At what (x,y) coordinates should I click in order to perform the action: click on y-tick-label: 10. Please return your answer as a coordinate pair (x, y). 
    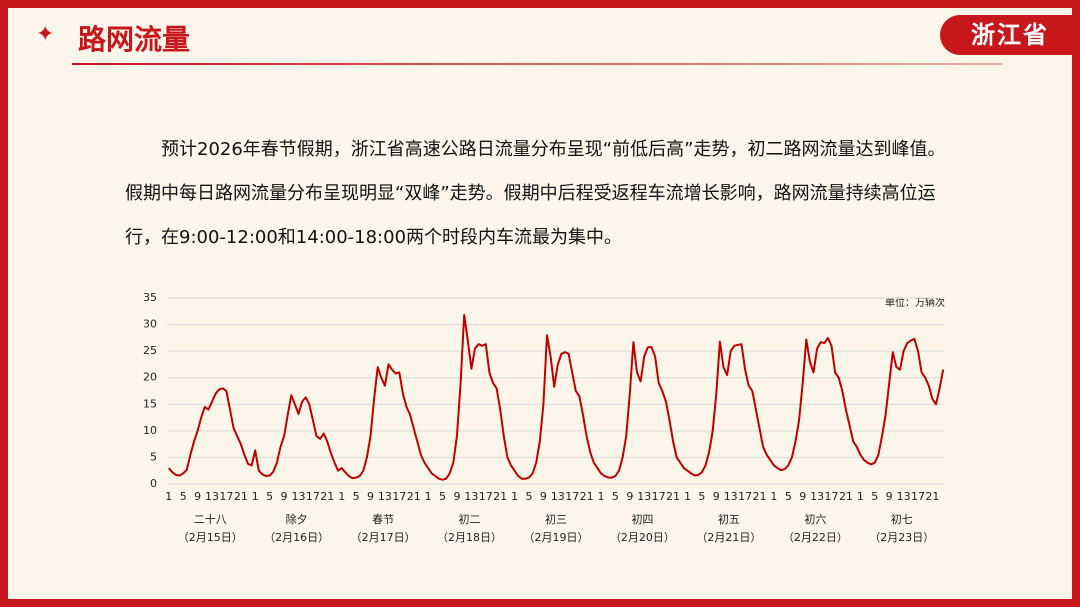
    Looking at the image, I should click on (150, 430).